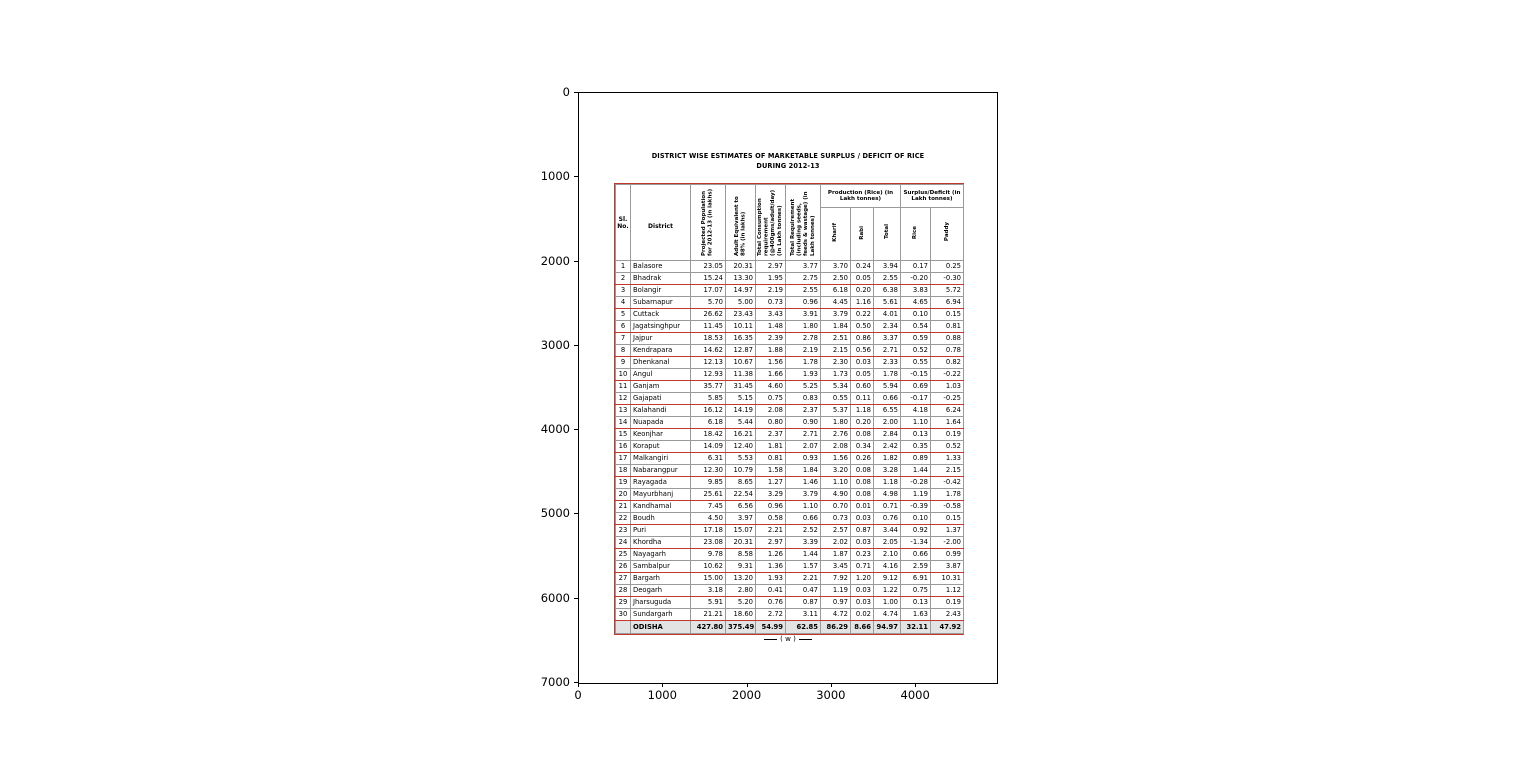  I want to click on col-header-adult: Adult Equivalent to 88% (in lakhs), so click(740, 222).